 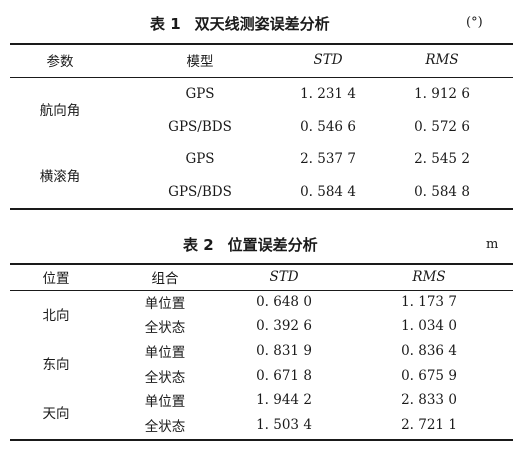 What do you see at coordinates (284, 302) in the screenshot?
I see `table2-std-cell: 0. 648 0` at bounding box center [284, 302].